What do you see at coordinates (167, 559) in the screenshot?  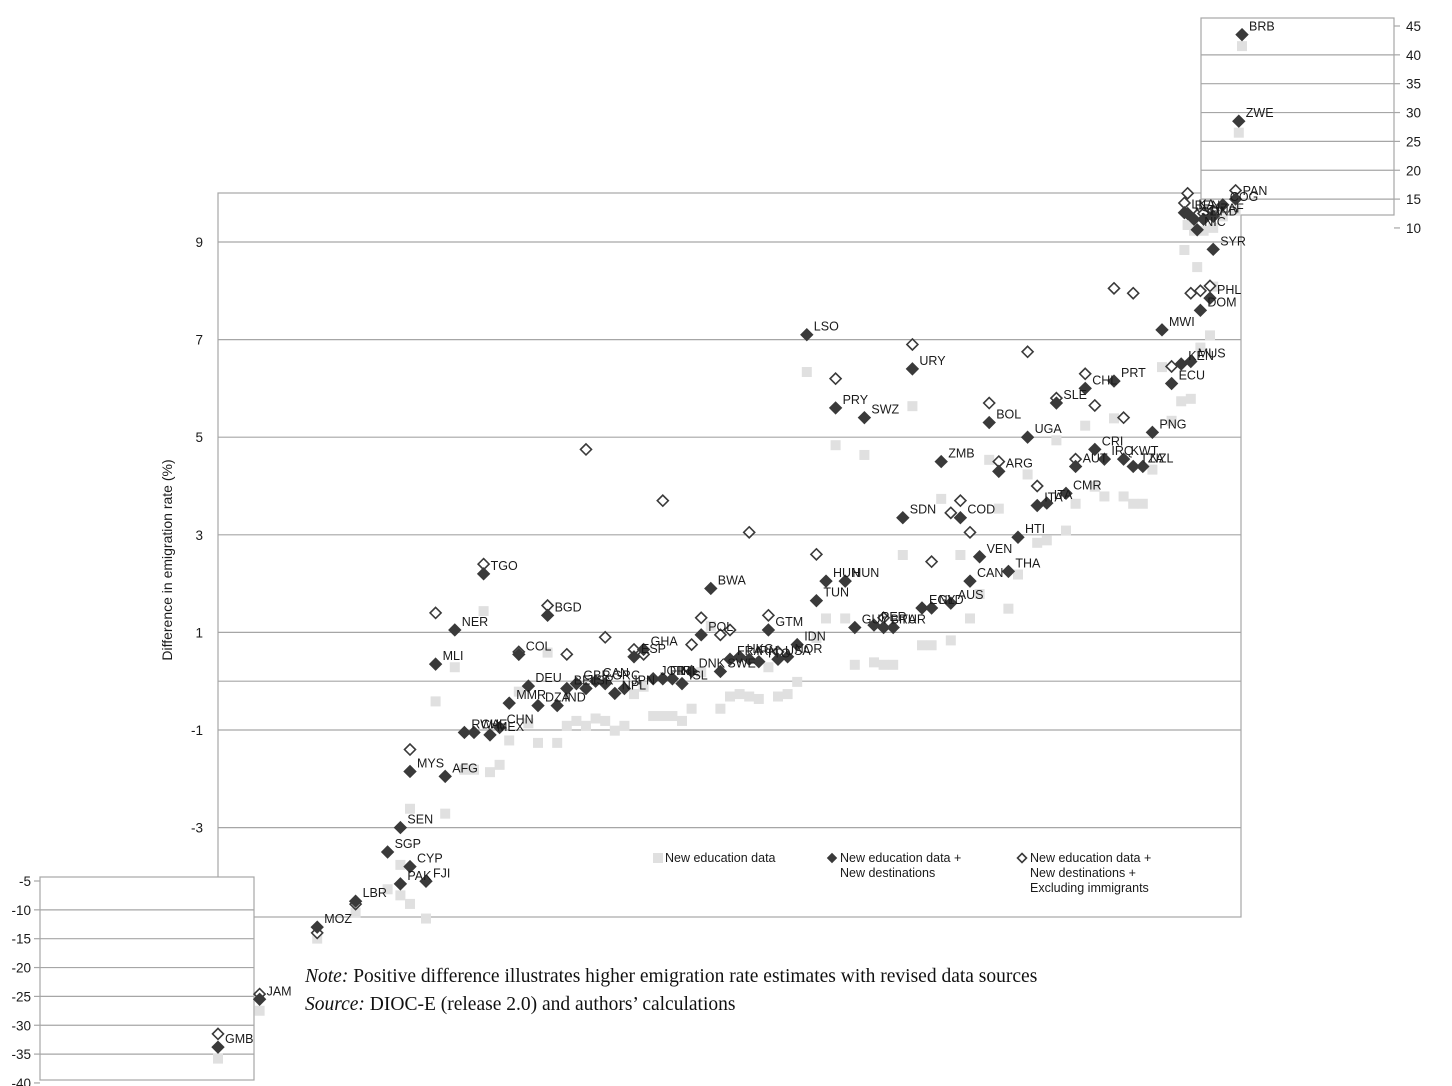 I see `y-axis-label: Difference in emigration rate (%)` at bounding box center [167, 559].